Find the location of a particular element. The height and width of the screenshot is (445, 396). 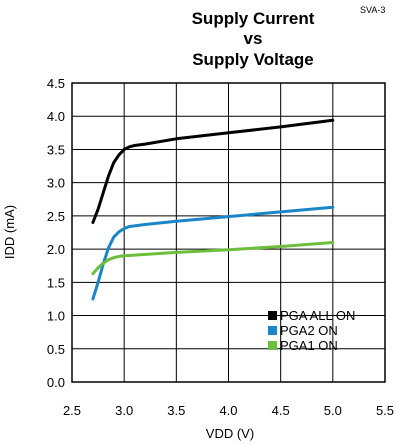

y-tick-label: 3.0 is located at coordinates (56, 183).